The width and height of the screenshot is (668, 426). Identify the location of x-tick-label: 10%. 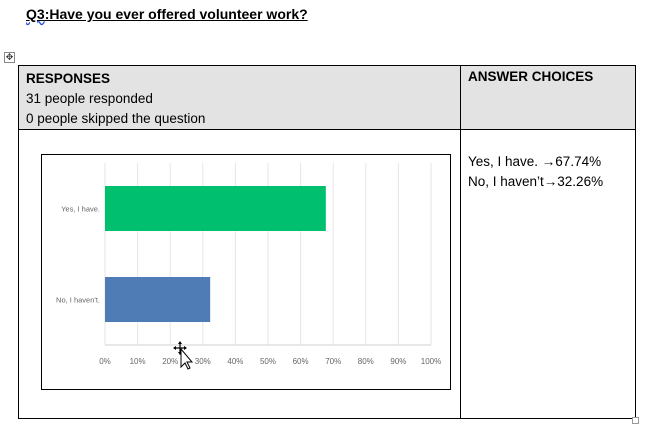
(138, 361).